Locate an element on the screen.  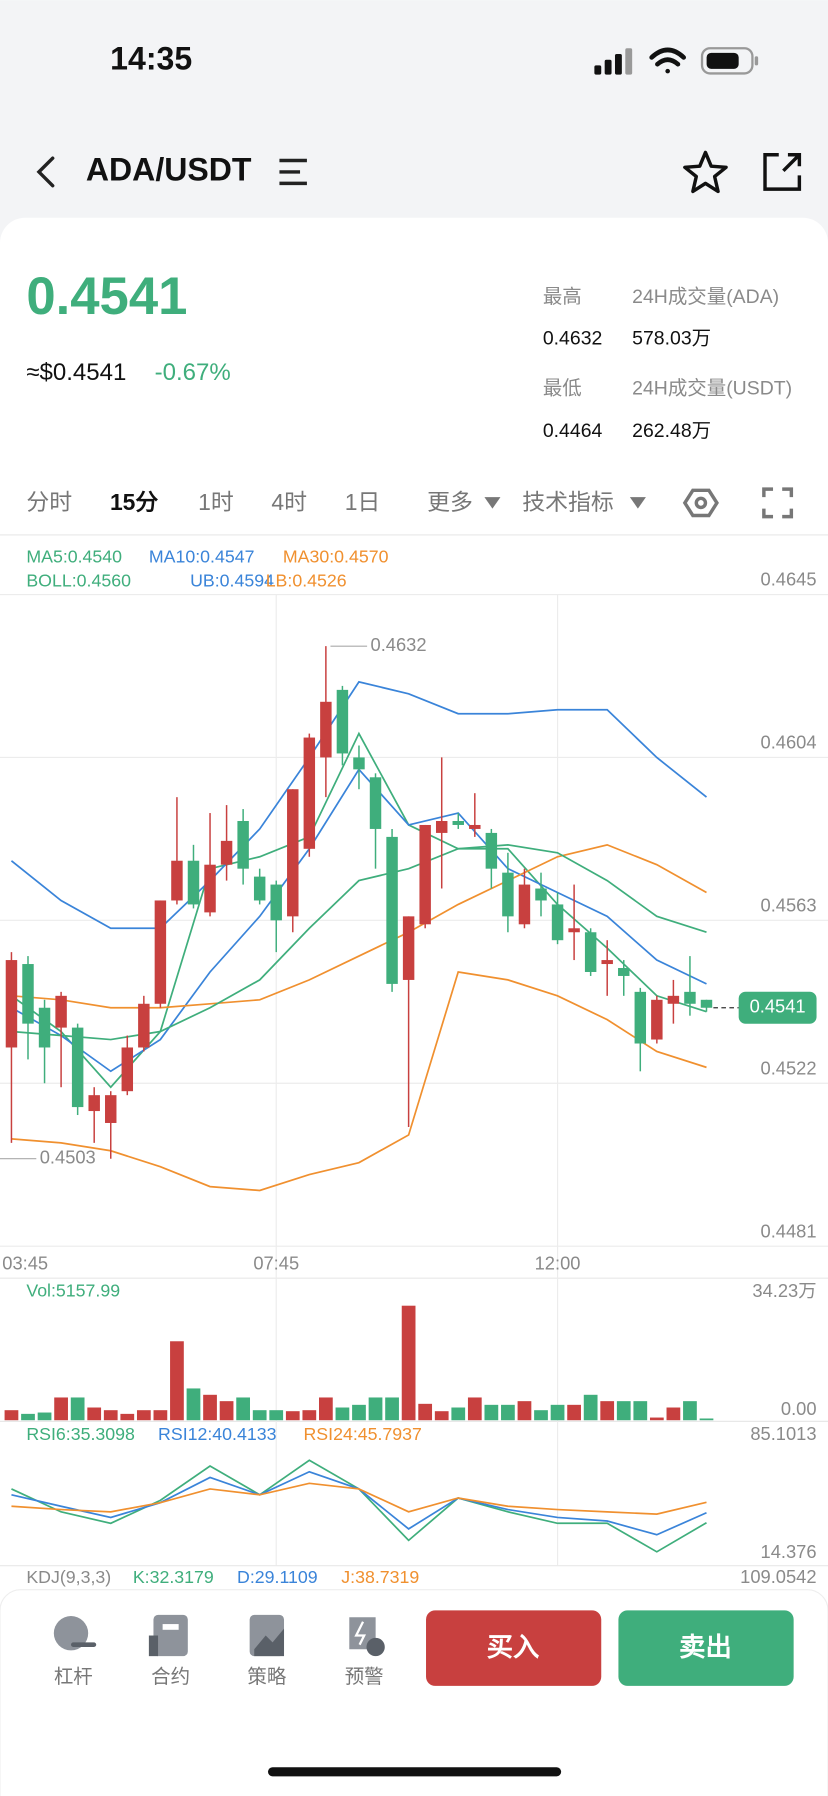
sell-button is located at coordinates (706, 1648).